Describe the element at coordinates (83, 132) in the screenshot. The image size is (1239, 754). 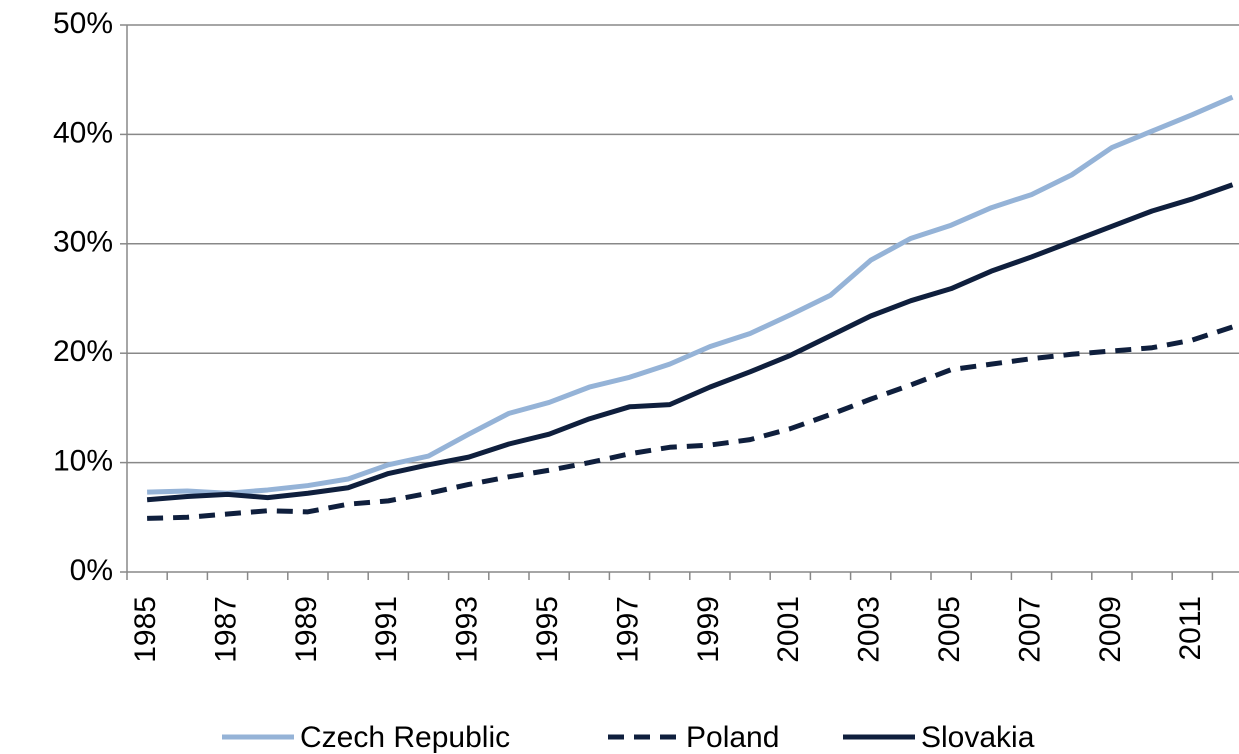
I see `y-tick-label: 40%` at that location.